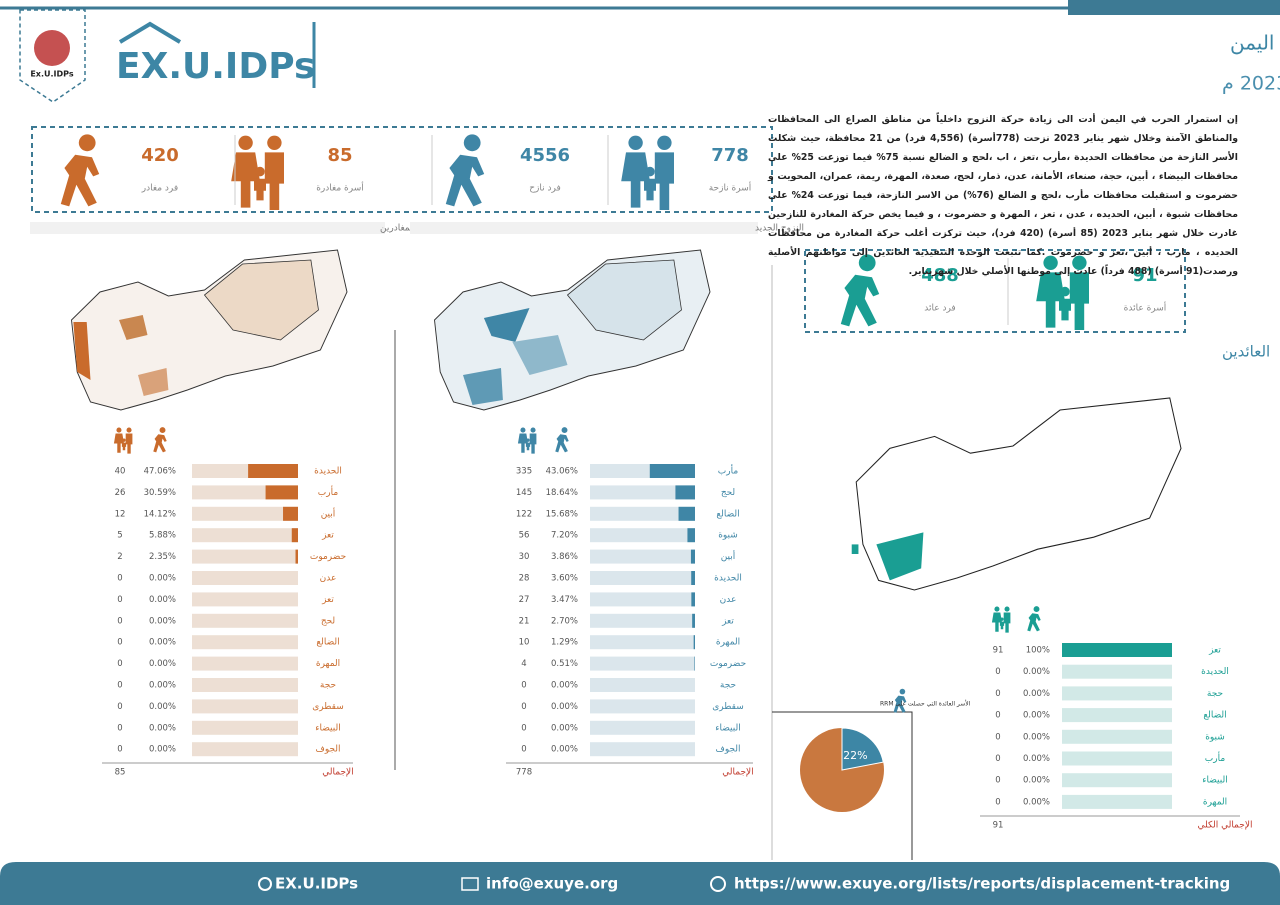 The image size is (1280, 905). I want to click on logo-badge, so click(52, 56).